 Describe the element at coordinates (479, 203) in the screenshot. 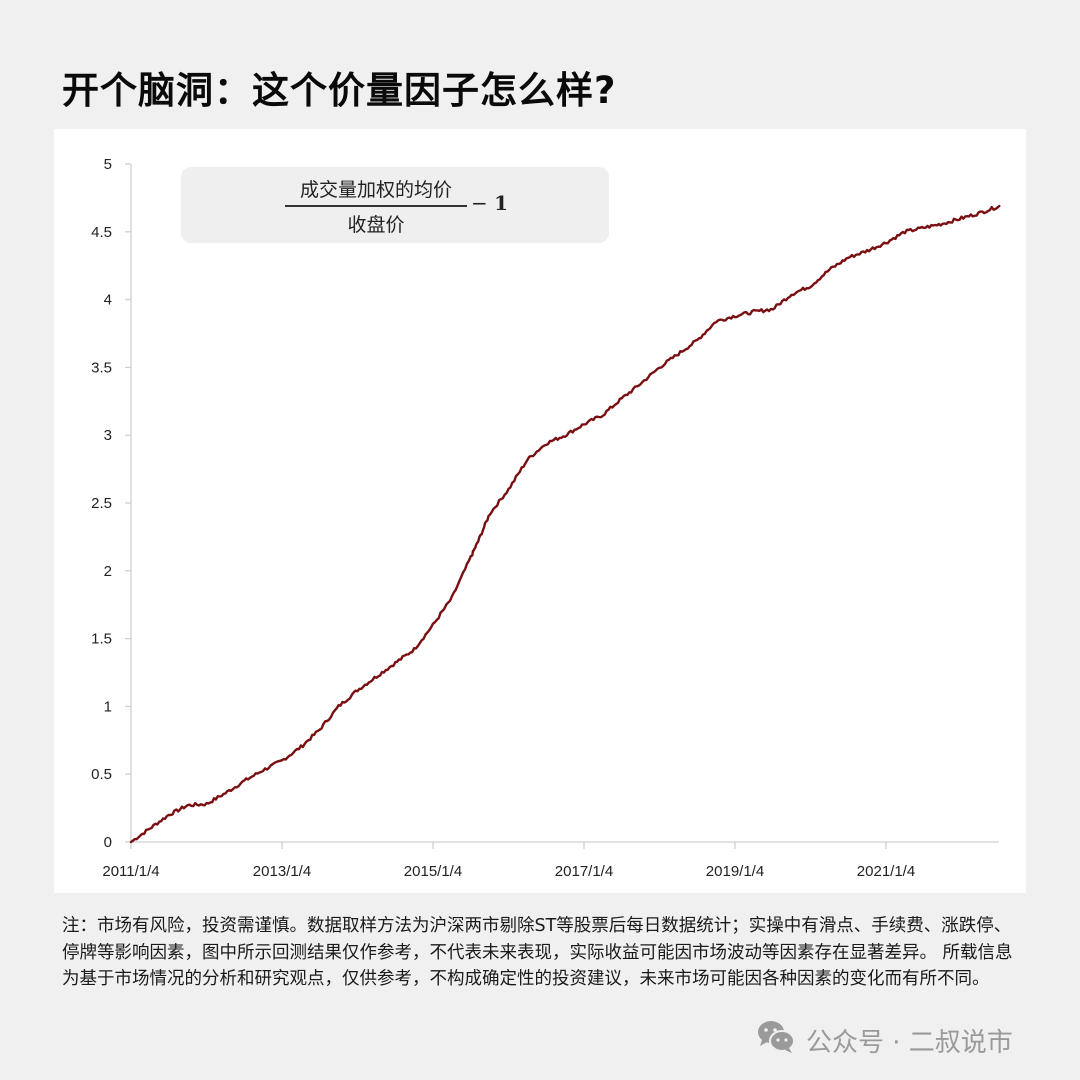

I see `formula-minus: −` at that location.